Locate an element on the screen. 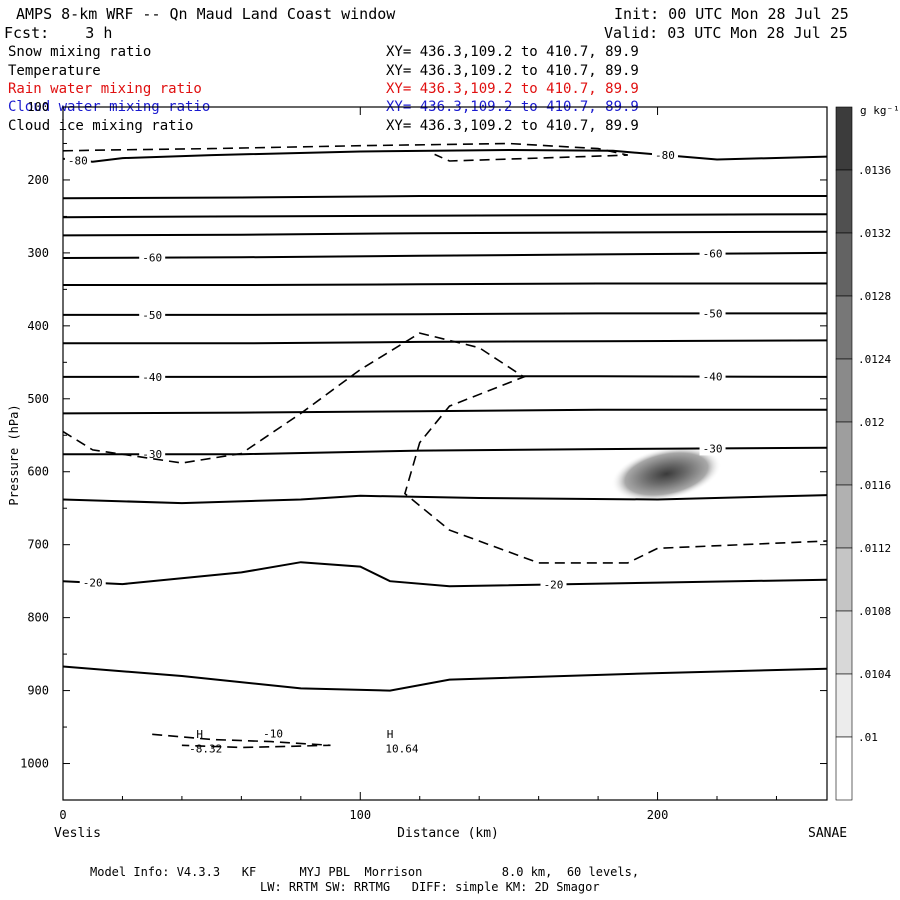 This screenshot has height=900, width=900. x-left-endpoint: Veslis is located at coordinates (77, 833).